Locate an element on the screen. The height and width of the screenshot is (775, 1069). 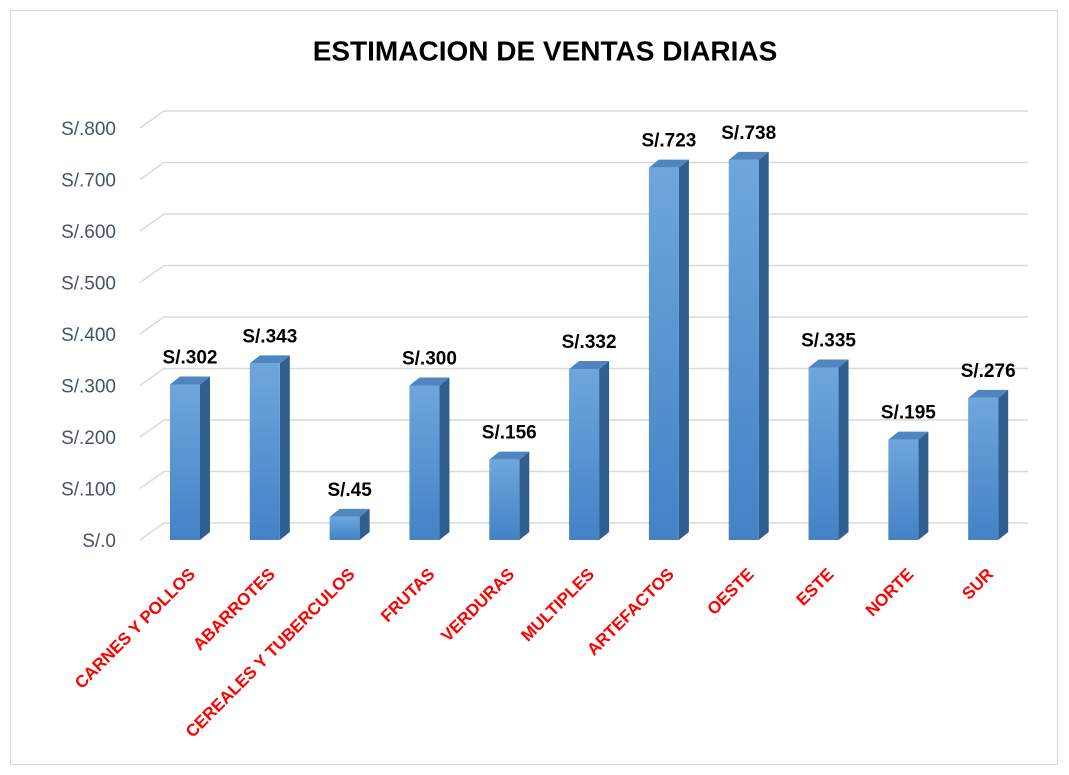
data-label: S/.195 is located at coordinates (908, 413).